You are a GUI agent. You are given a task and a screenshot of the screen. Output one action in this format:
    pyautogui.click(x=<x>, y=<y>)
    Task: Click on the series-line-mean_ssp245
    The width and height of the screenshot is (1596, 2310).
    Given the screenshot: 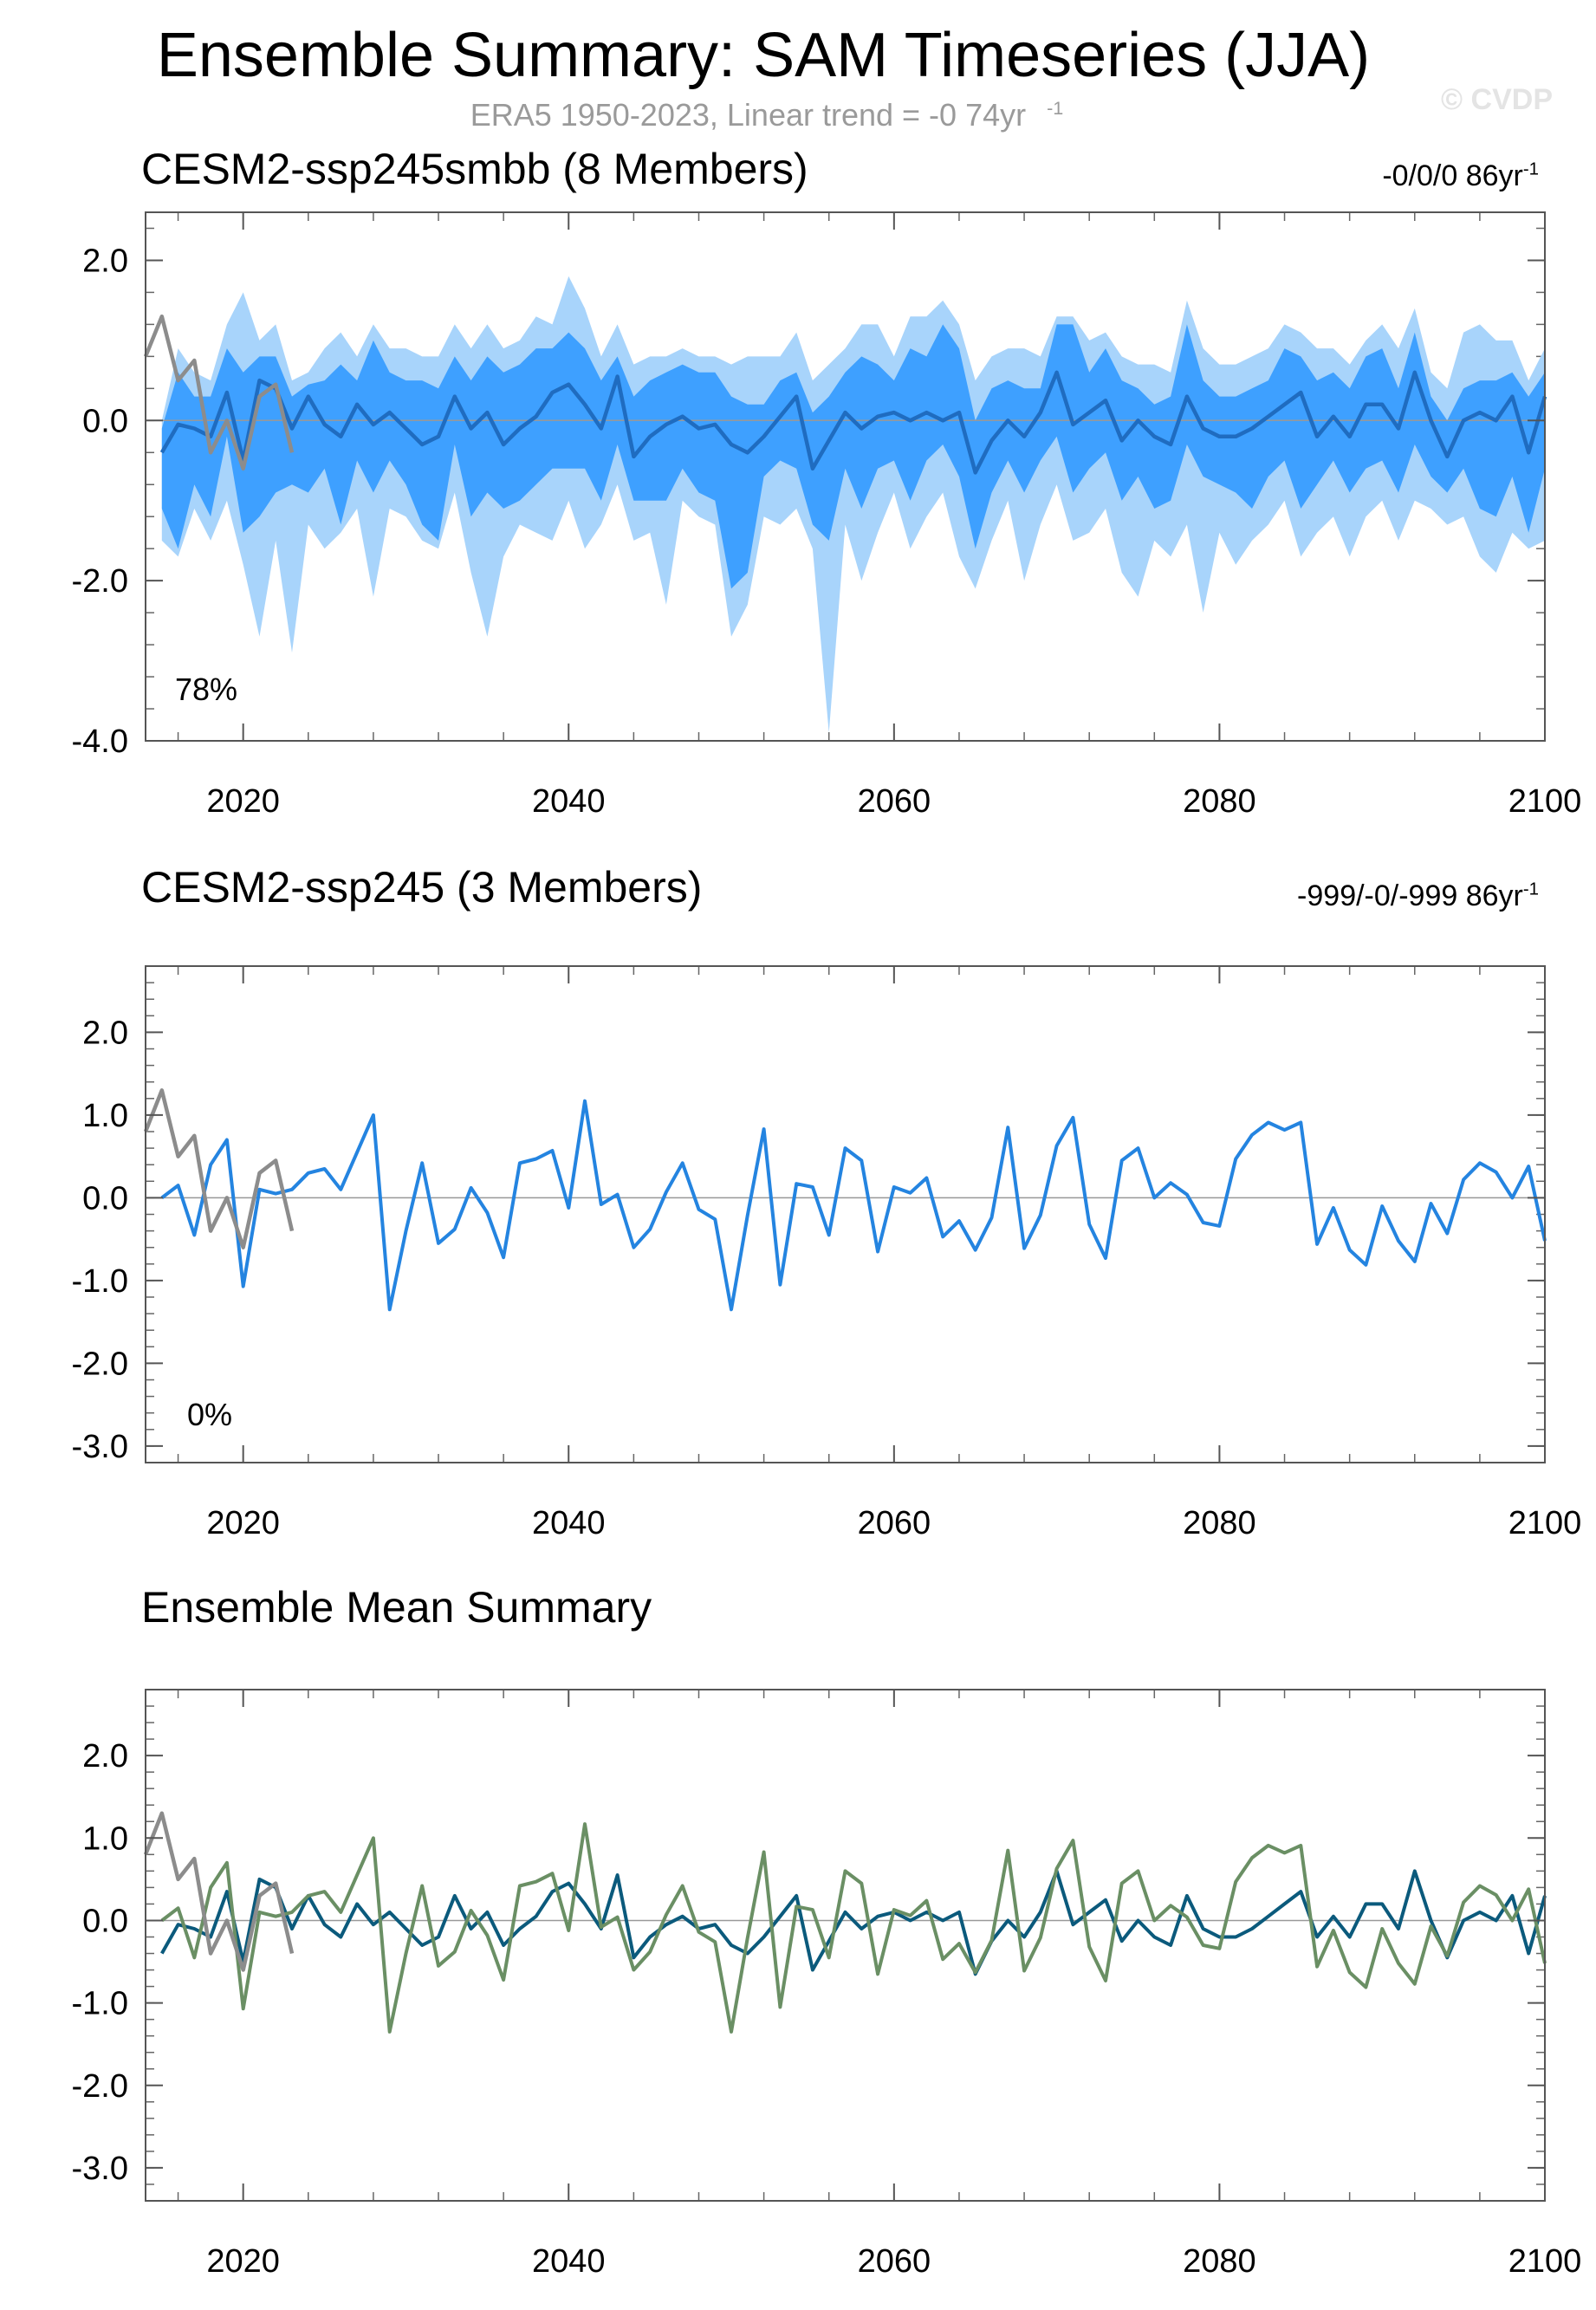 What is the action you would take?
    pyautogui.click(x=853, y=1928)
    